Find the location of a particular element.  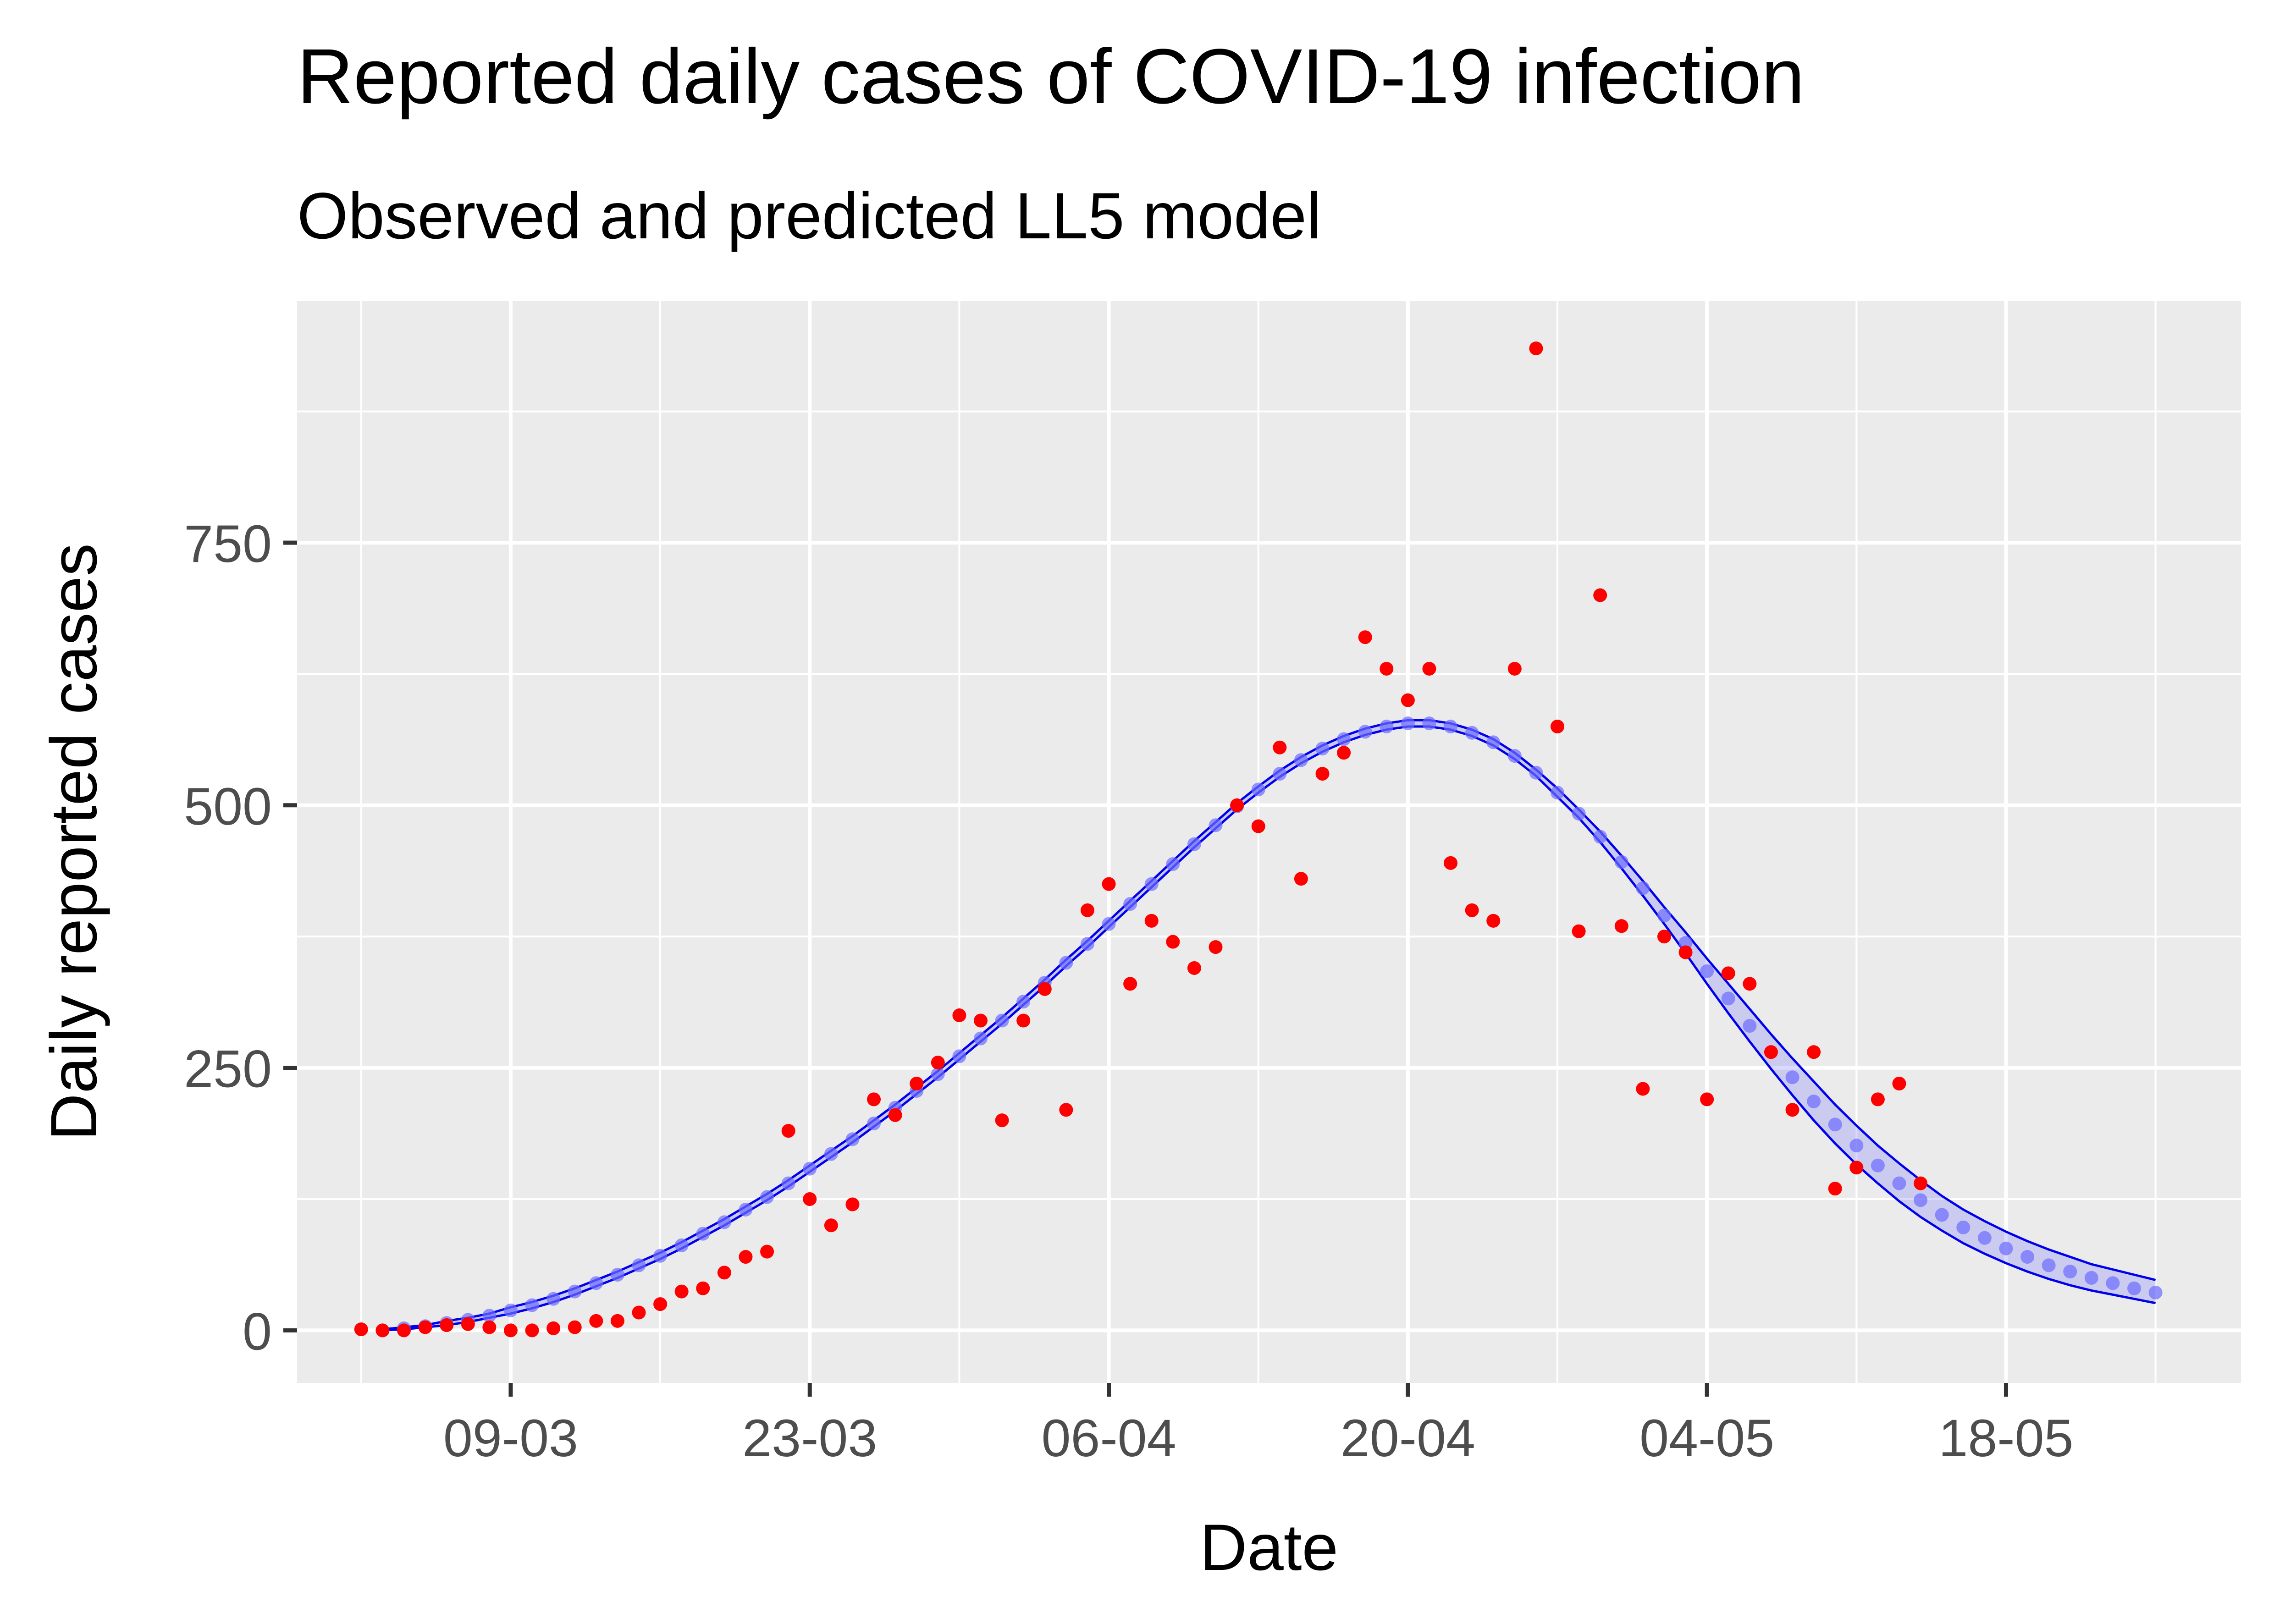

x-tick-label: 20-04 is located at coordinates (1408, 1438).